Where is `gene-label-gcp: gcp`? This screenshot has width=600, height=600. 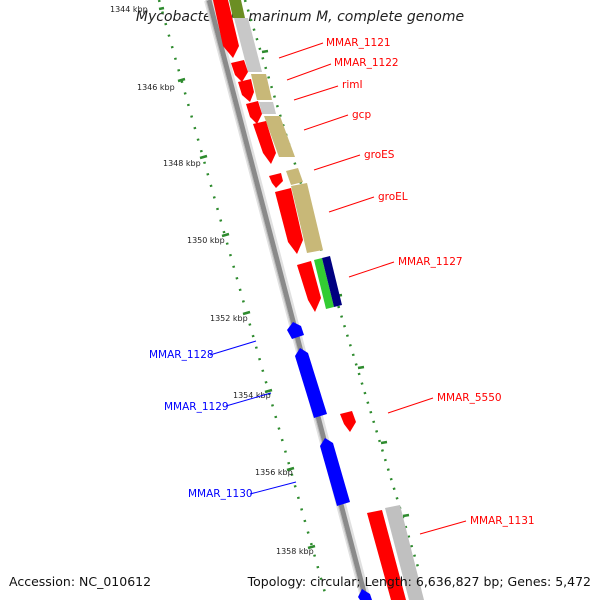 gene-label-gcp: gcp is located at coordinates (361, 115).